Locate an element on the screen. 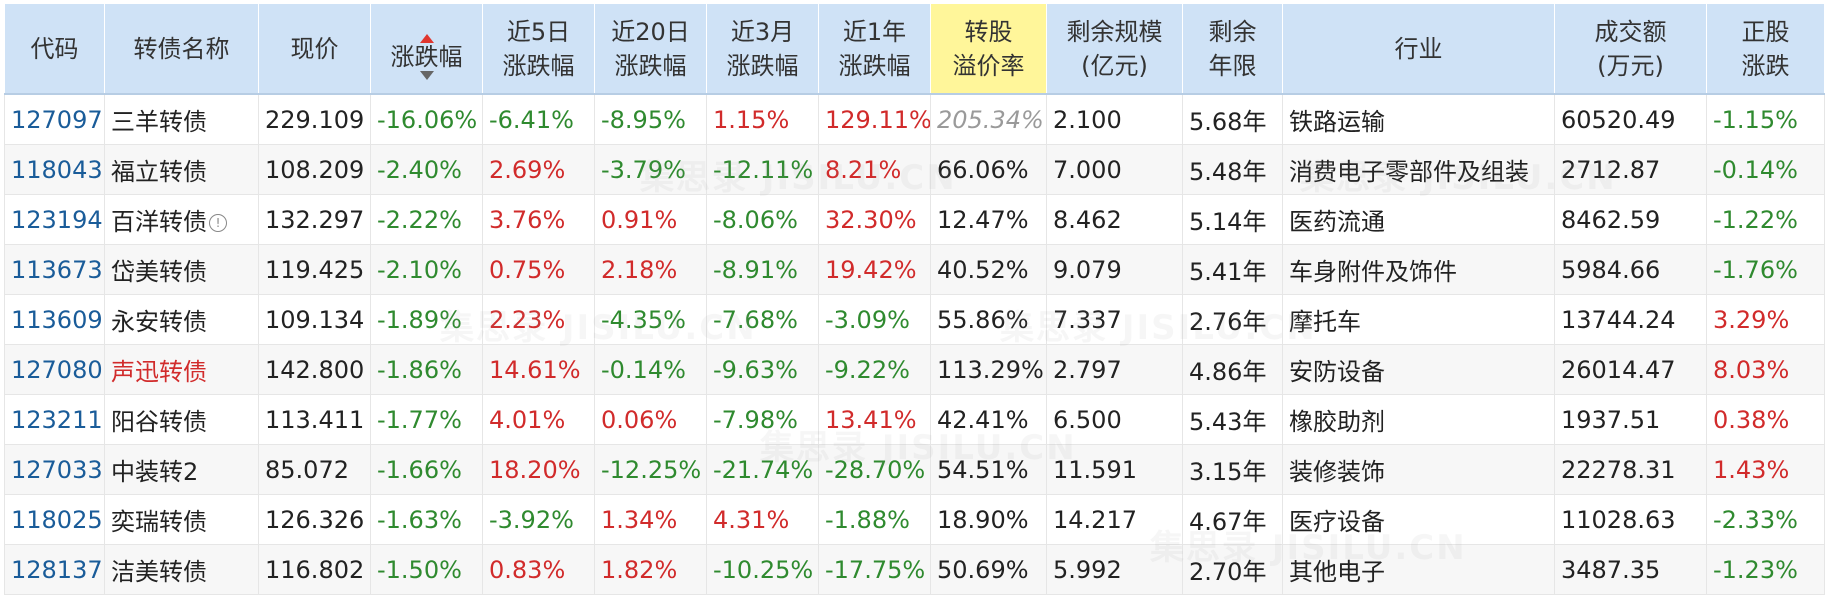  bond-code-link: 118025 is located at coordinates (57, 519).